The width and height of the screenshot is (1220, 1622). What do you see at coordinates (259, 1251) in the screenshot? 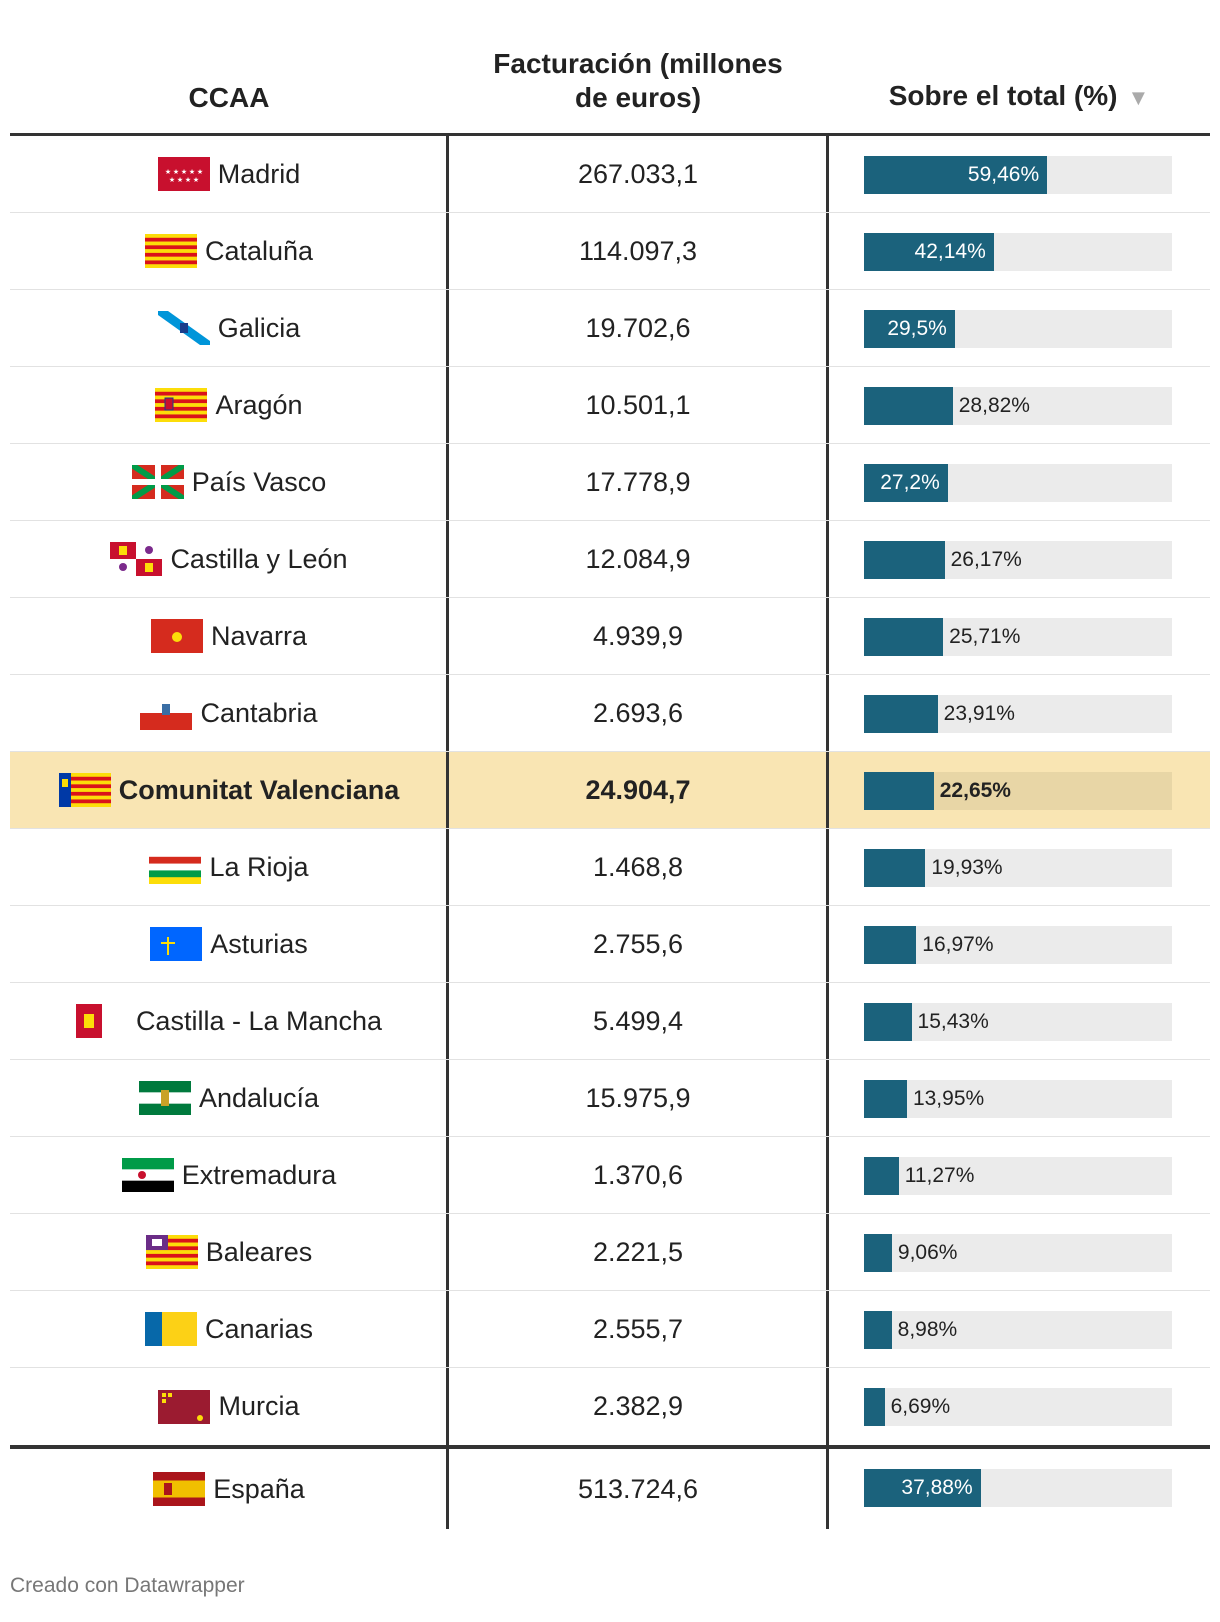
I see `ccaa-name: Baleares` at bounding box center [259, 1251].